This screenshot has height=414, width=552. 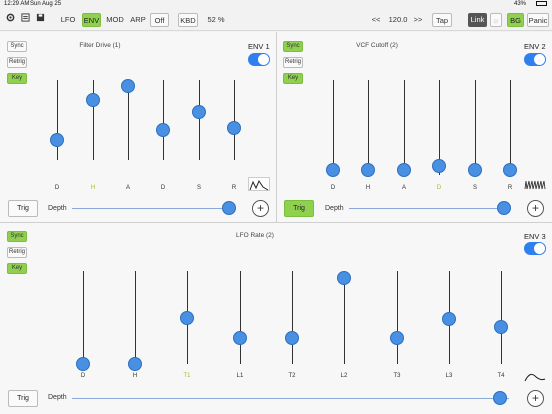 I want to click on env1-slider-label-1: H, so click(x=93, y=188).